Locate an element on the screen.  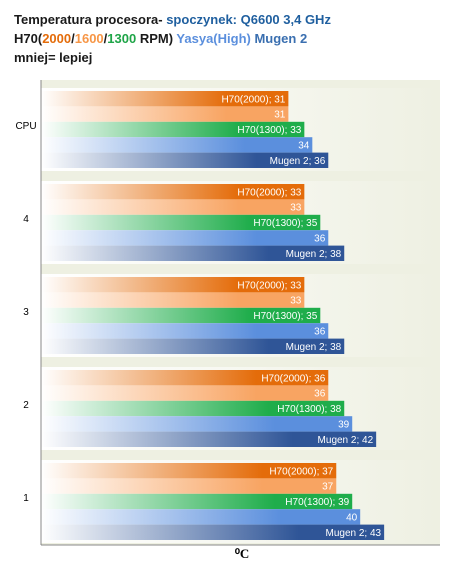
y-tick-label: 1 is located at coordinates (26, 498).